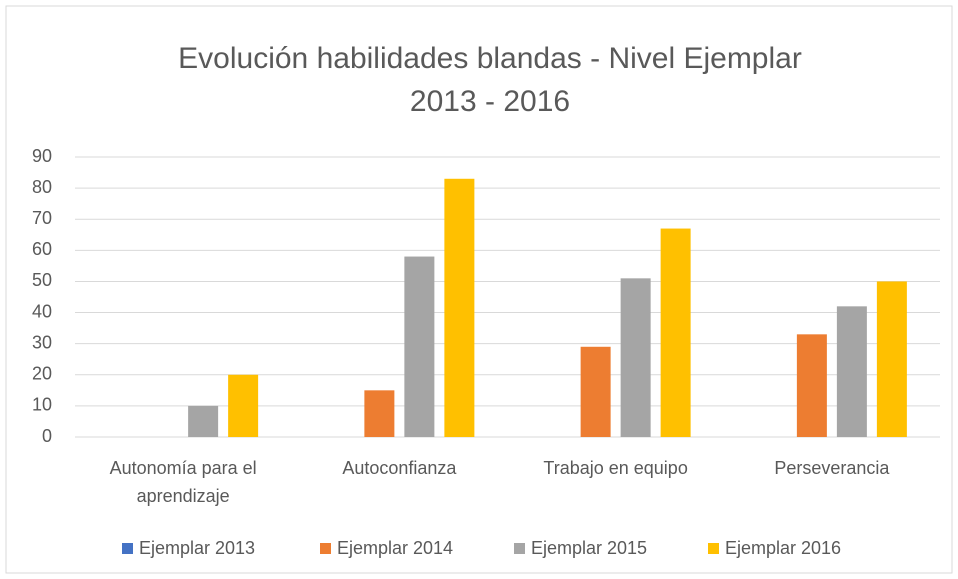 The height and width of the screenshot is (579, 958). Describe the element at coordinates (589, 548) in the screenshot. I see `legend-label: Ejemplar 2015` at that location.